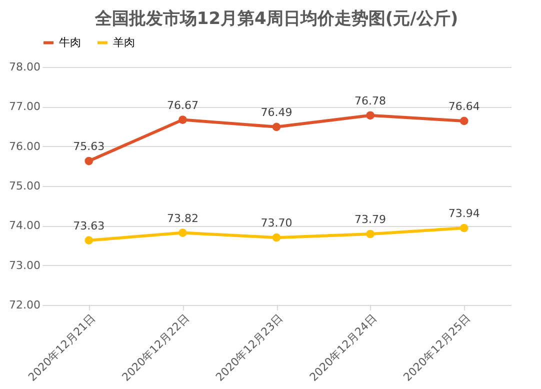 This screenshot has height=389, width=541. I want to click on data-label: 73.63, so click(89, 225).